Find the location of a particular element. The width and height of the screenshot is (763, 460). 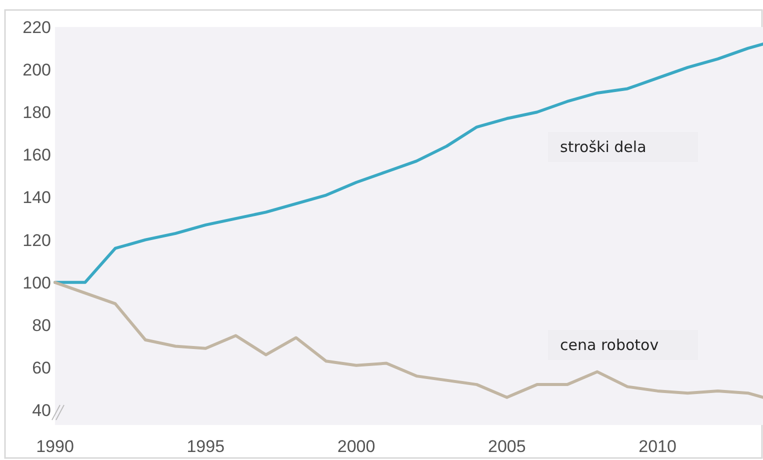

y-tick-label: 40 is located at coordinates (41, 410).